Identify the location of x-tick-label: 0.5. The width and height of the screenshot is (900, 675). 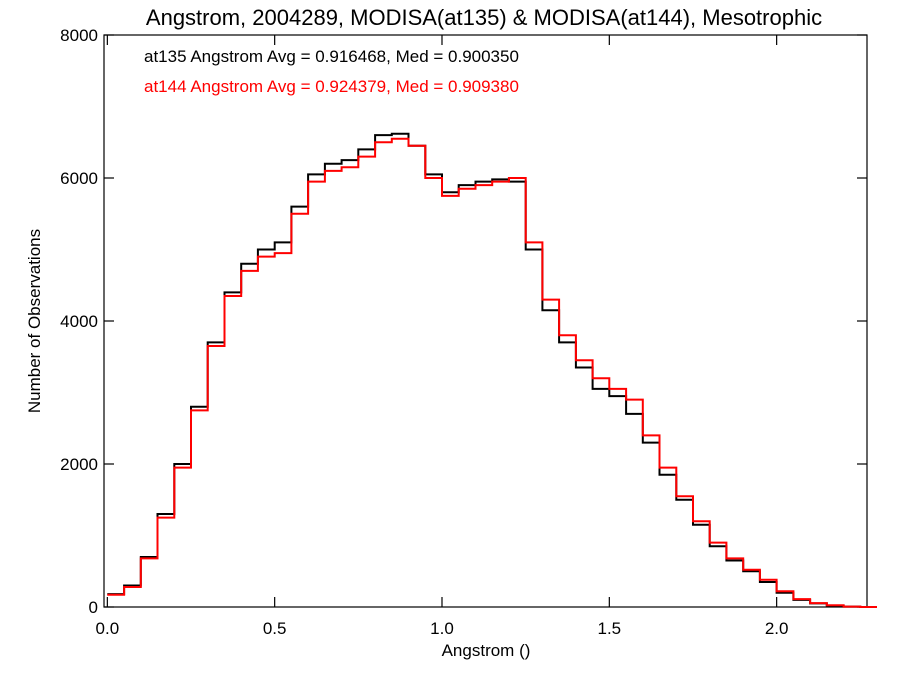
(275, 628).